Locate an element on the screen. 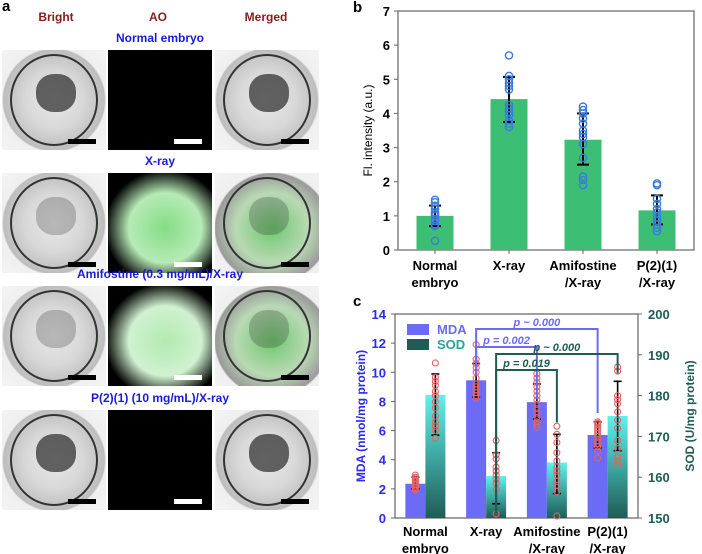 The height and width of the screenshot is (554, 702). x-tick-label: X-ray is located at coordinates (509, 265).